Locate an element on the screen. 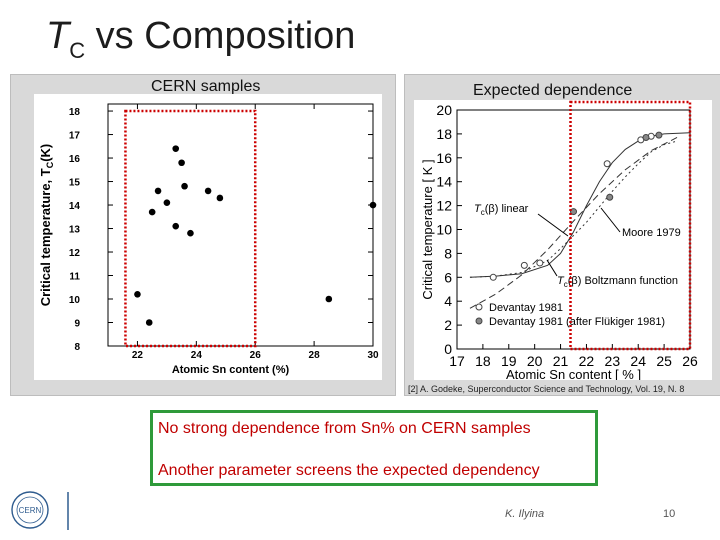 The image size is (720, 540). title-rest: vs Composition is located at coordinates (220, 36).